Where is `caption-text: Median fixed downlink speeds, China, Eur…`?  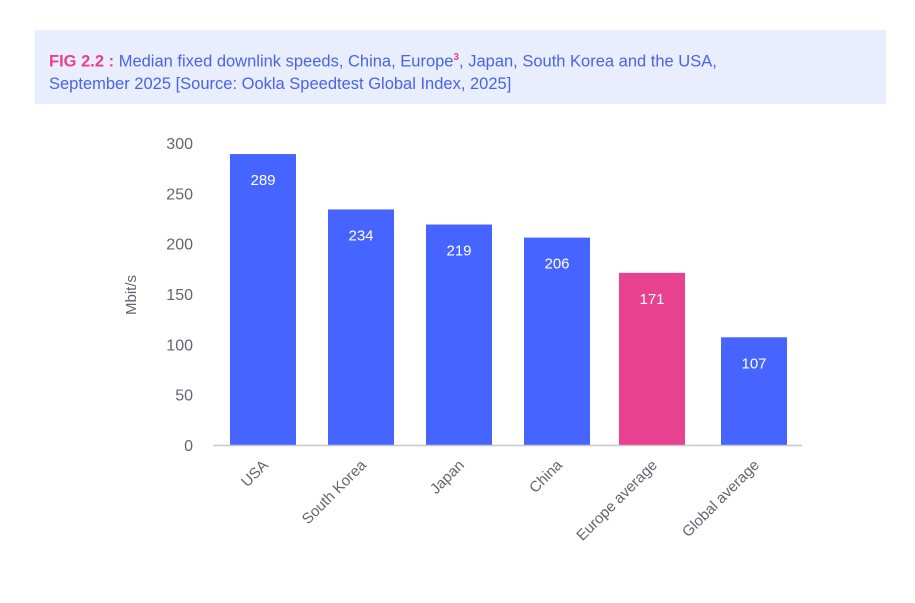 caption-text: Median fixed downlink speeds, China, Eur… is located at coordinates (284, 61).